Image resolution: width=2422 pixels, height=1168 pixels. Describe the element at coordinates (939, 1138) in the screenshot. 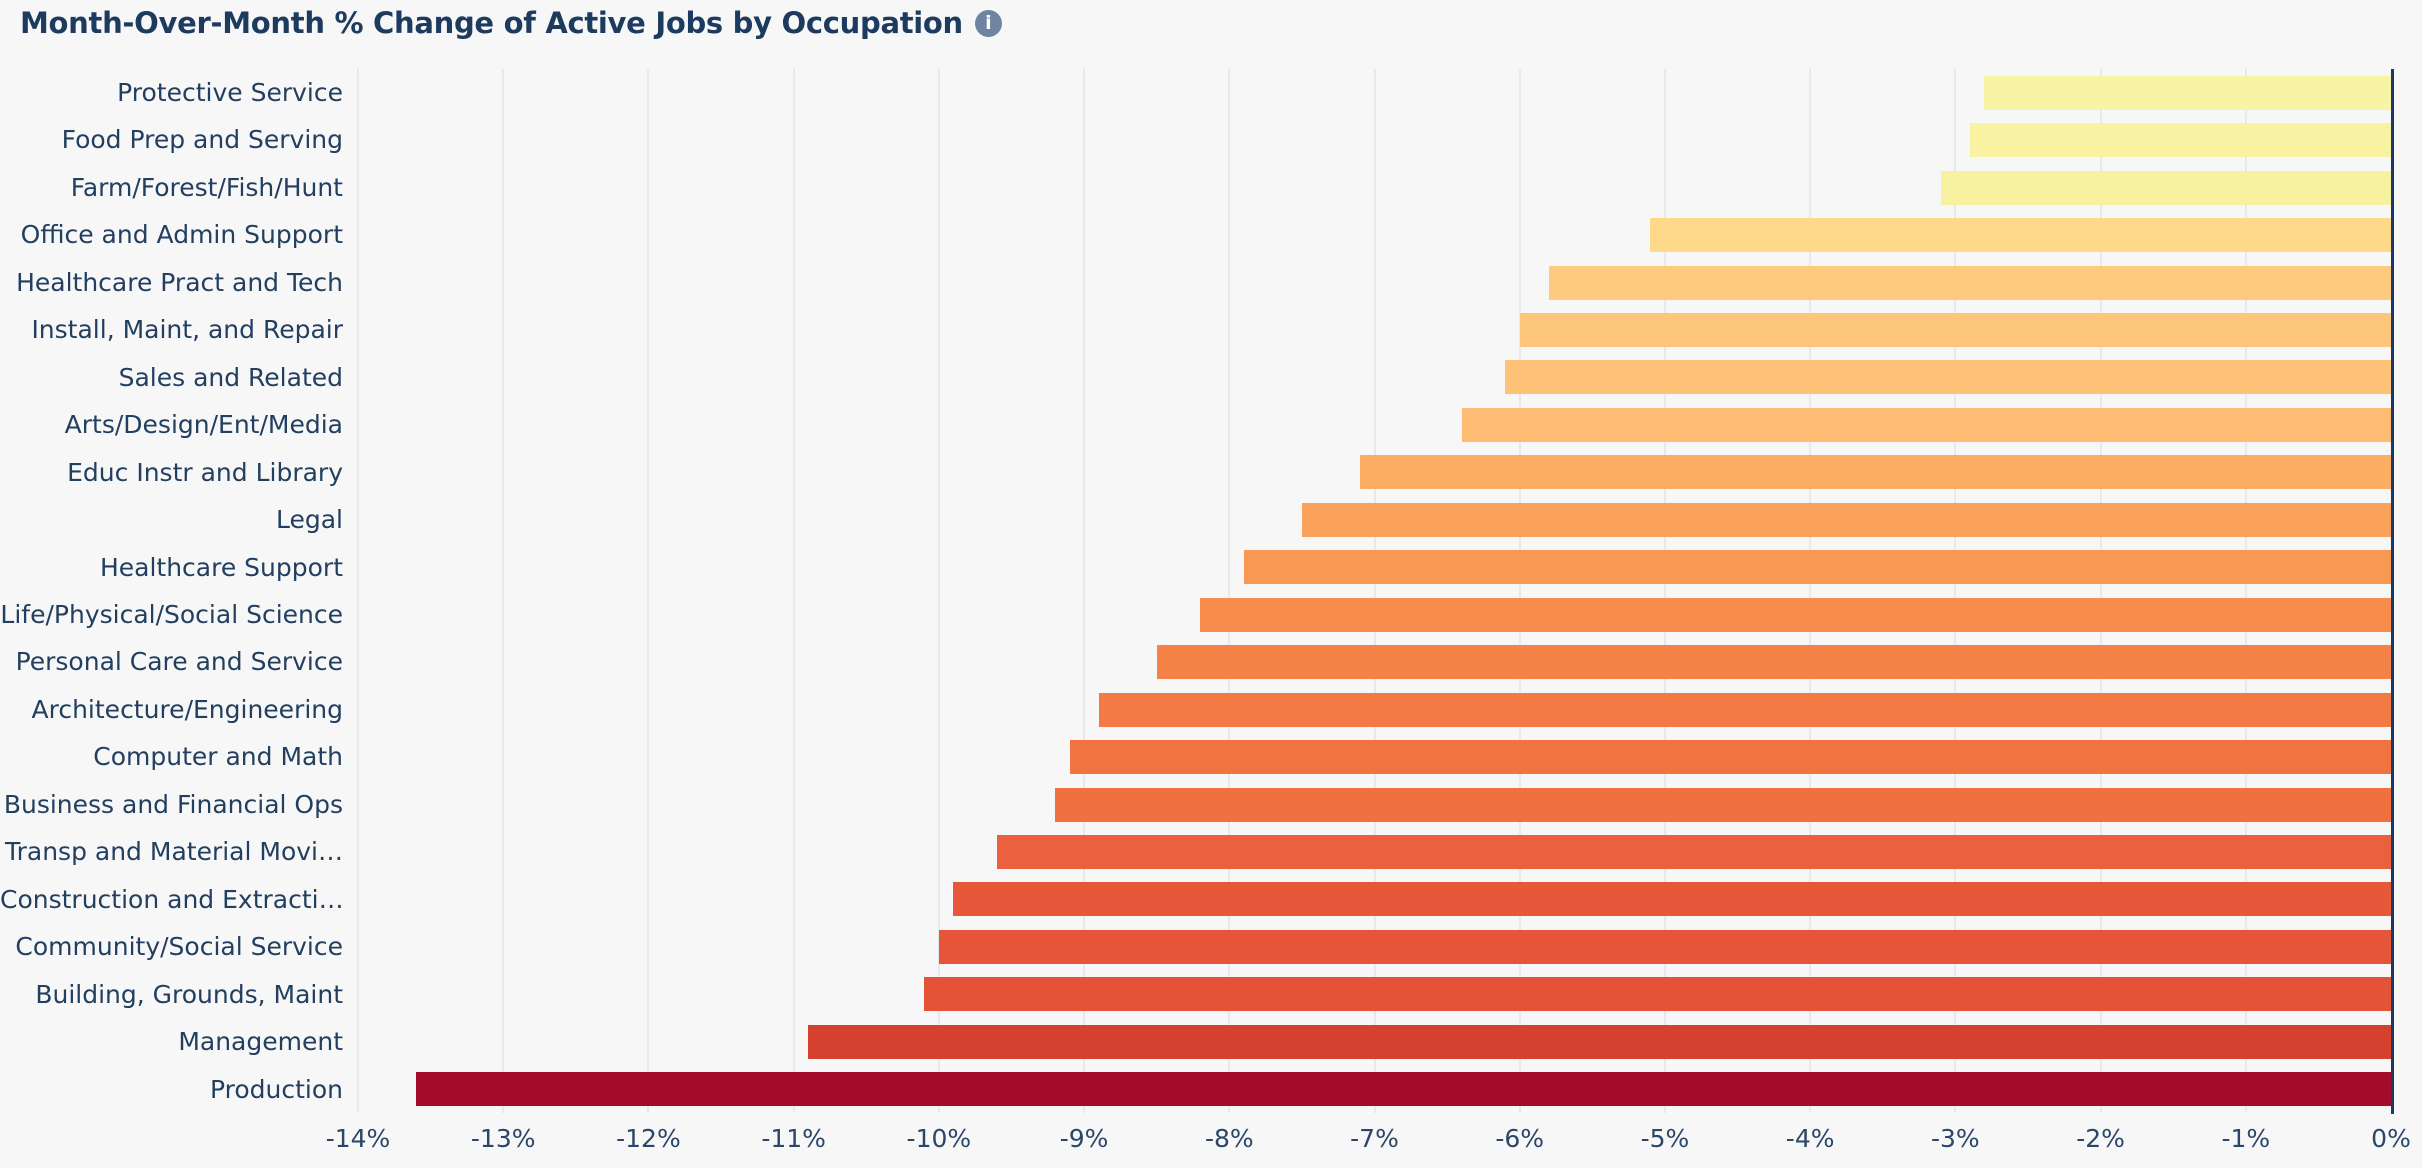

I see `x-tick-label: -10%` at that location.